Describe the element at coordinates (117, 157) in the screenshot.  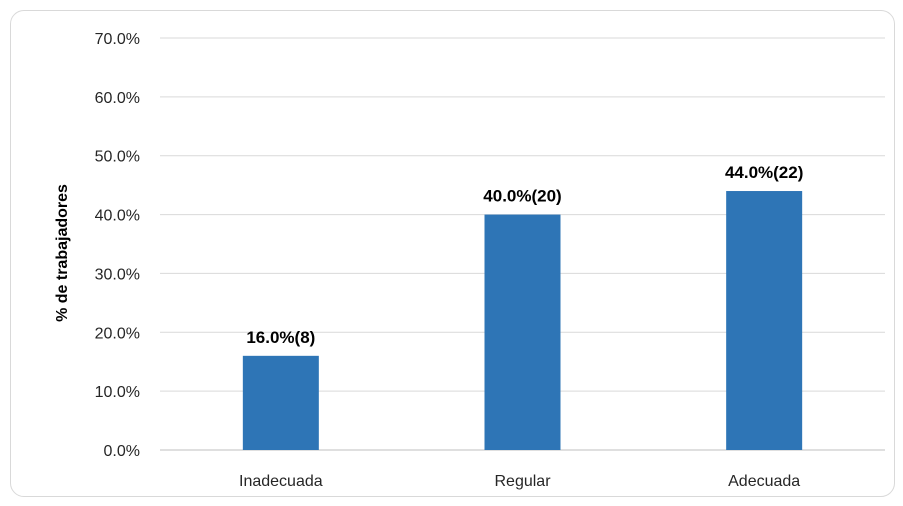
I see `y-tick-label: 50.0%` at that location.